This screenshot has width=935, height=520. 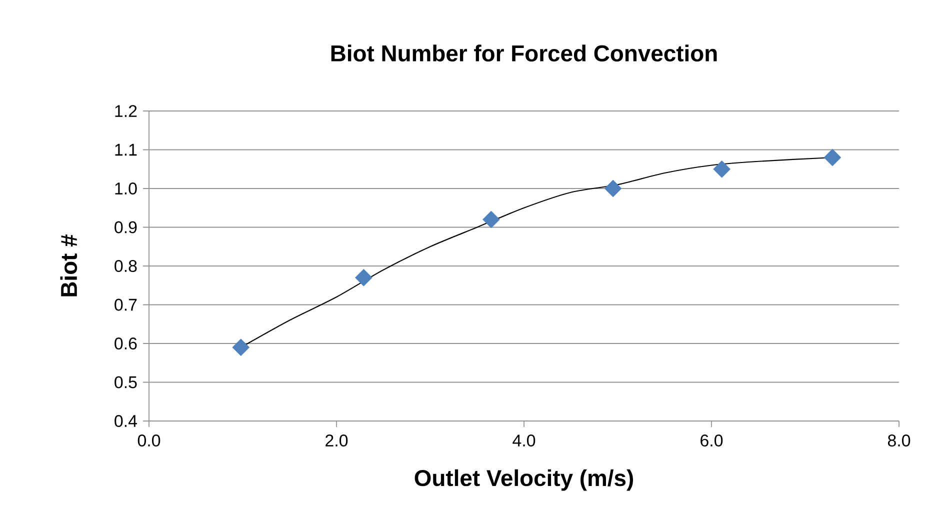 I want to click on y-tick-label: 0.7, so click(x=125, y=304).